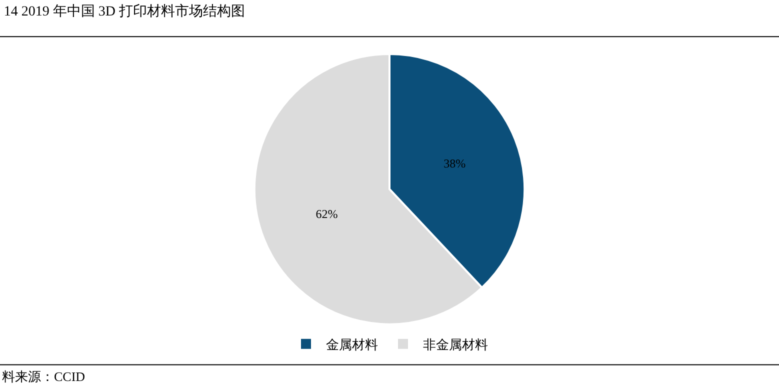  Describe the element at coordinates (327, 214) in the screenshot. I see `data-label: 62%` at that location.